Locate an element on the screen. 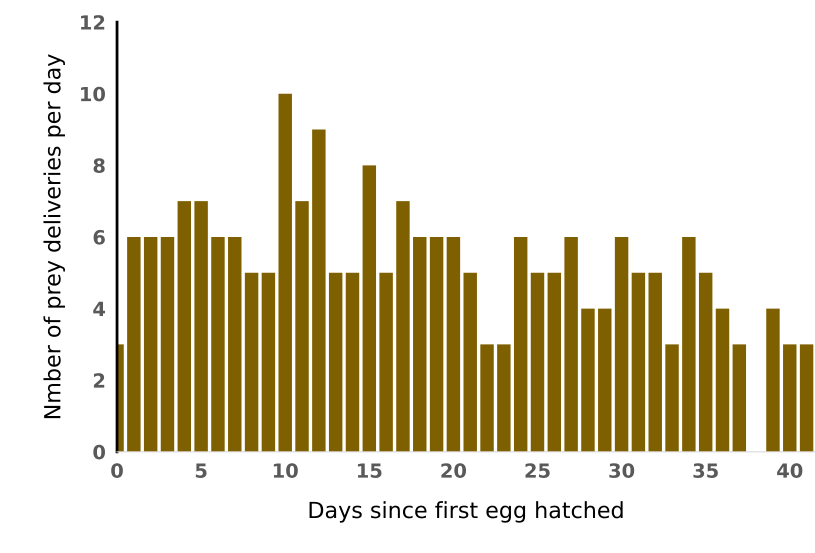  y-tick-label: 10 is located at coordinates (93, 94).